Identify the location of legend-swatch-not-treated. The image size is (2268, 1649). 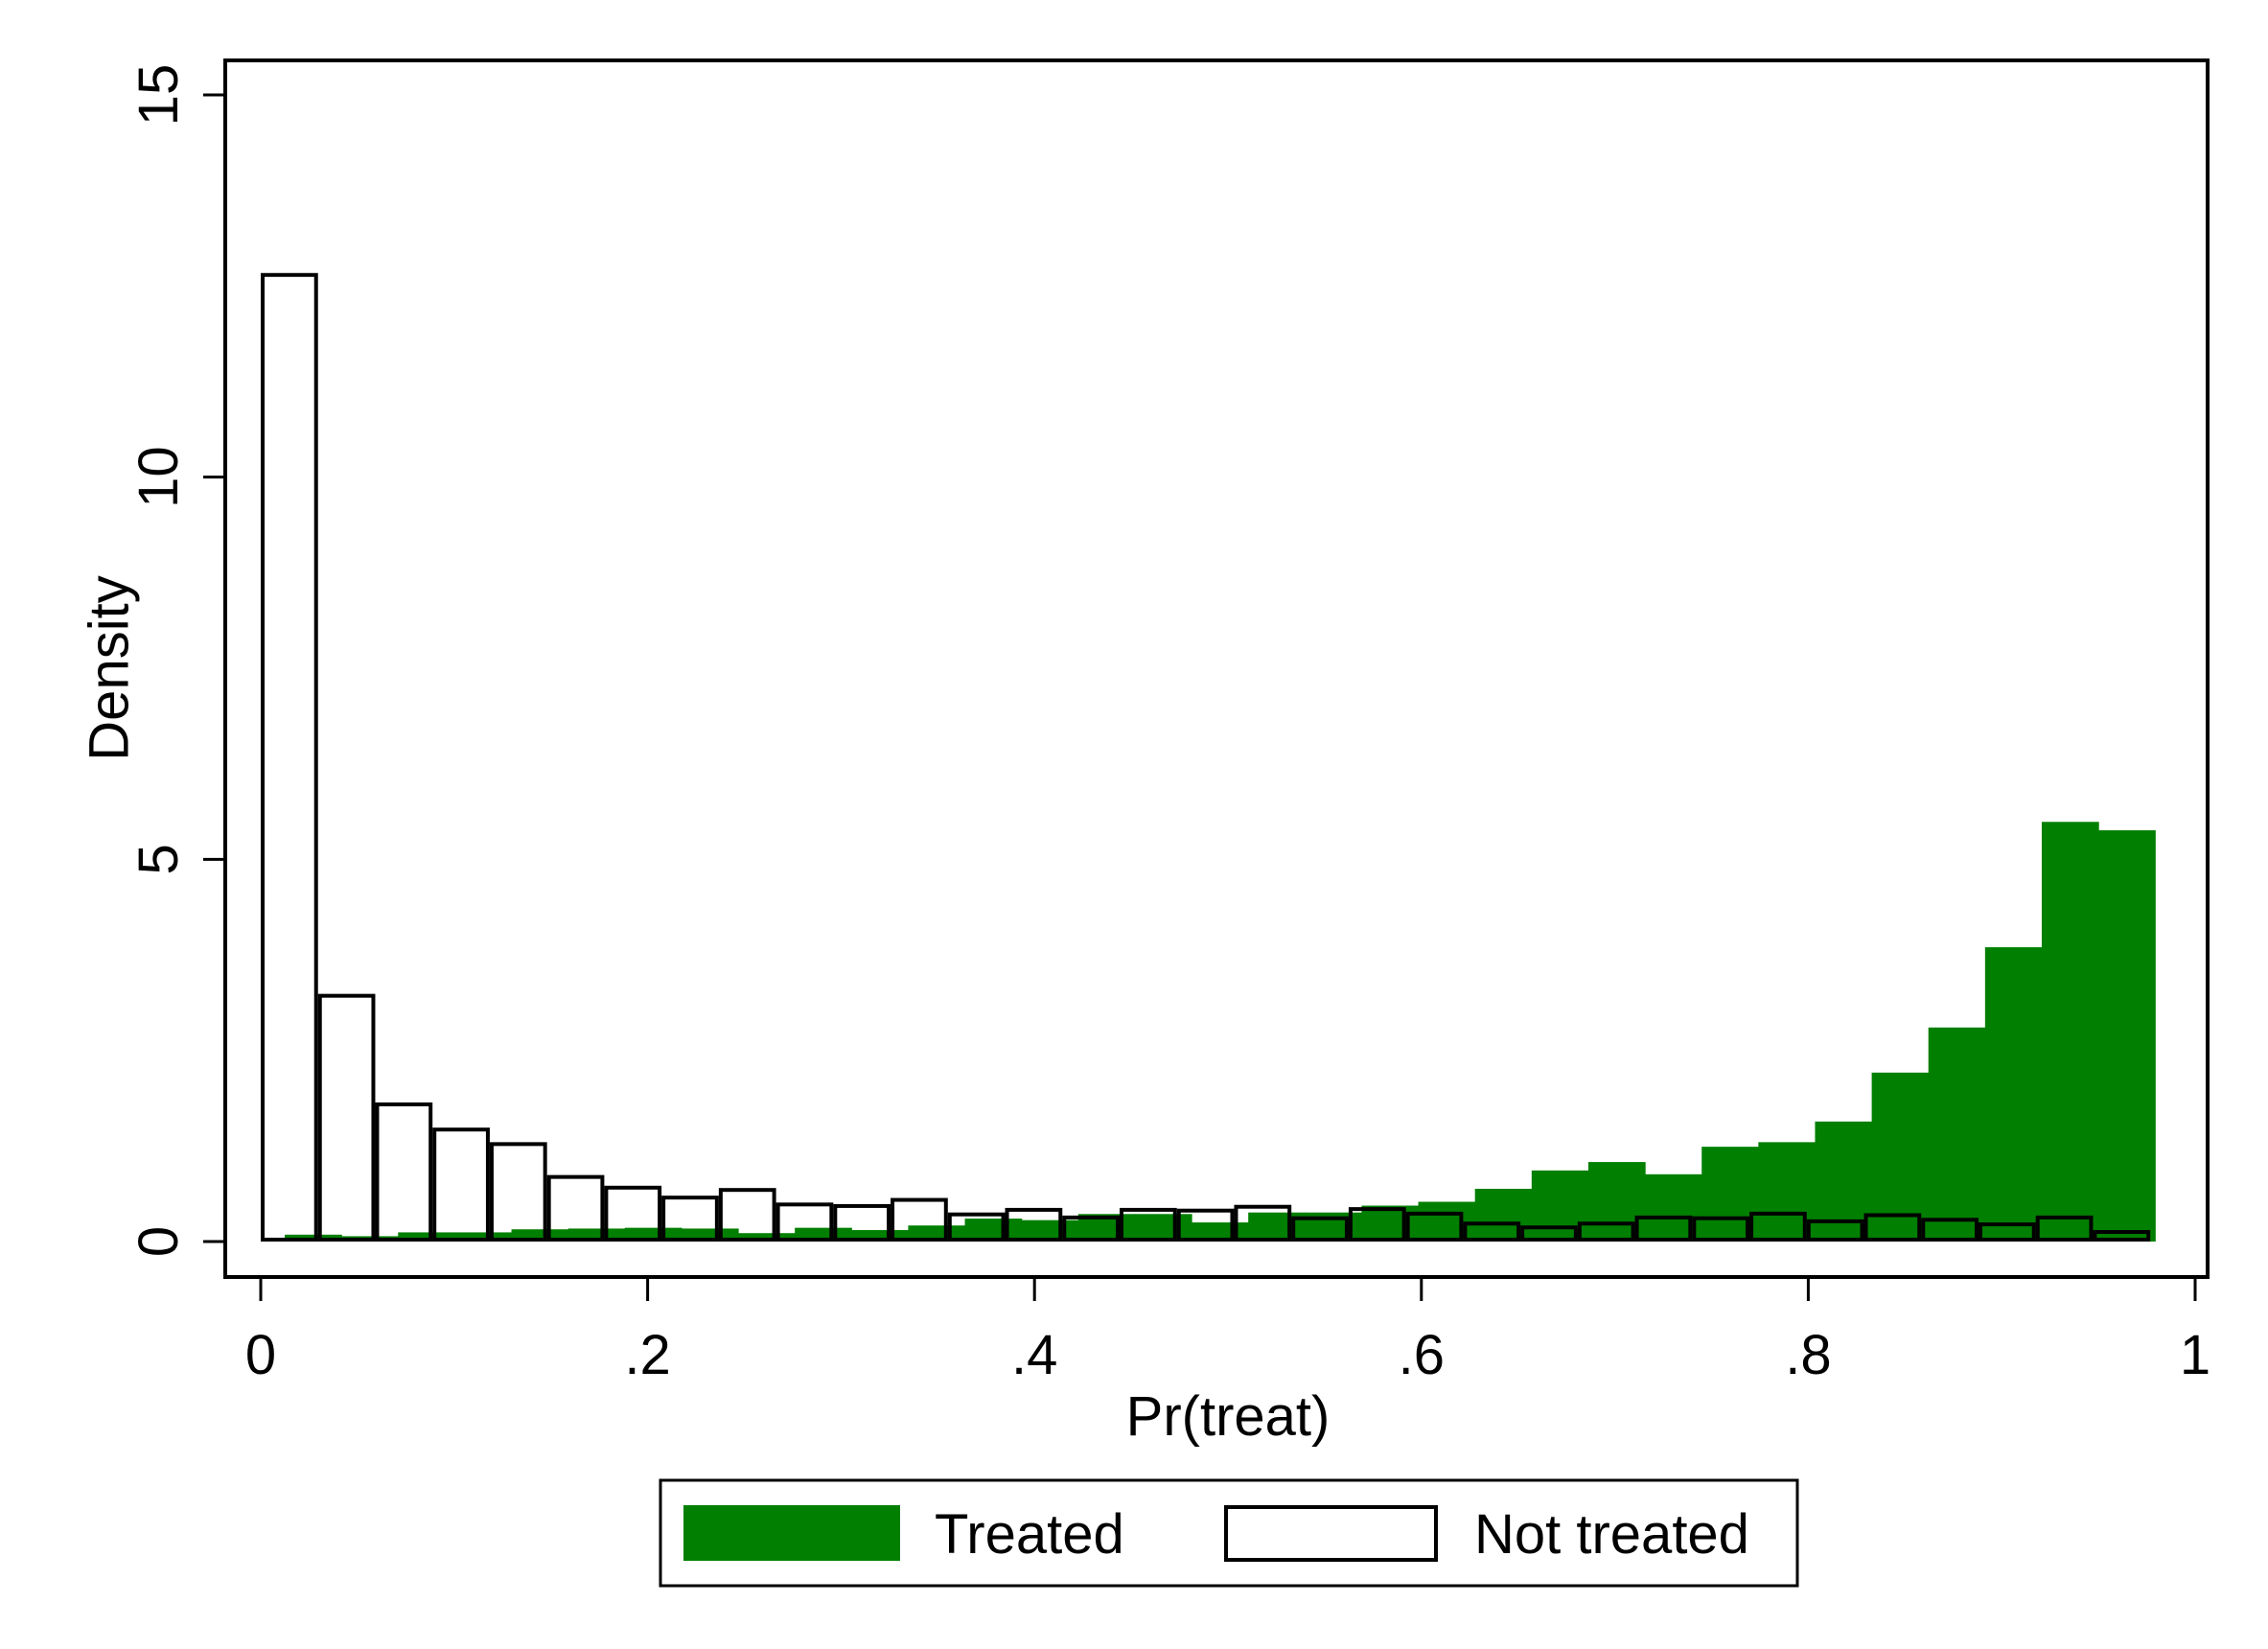
(1331, 1534).